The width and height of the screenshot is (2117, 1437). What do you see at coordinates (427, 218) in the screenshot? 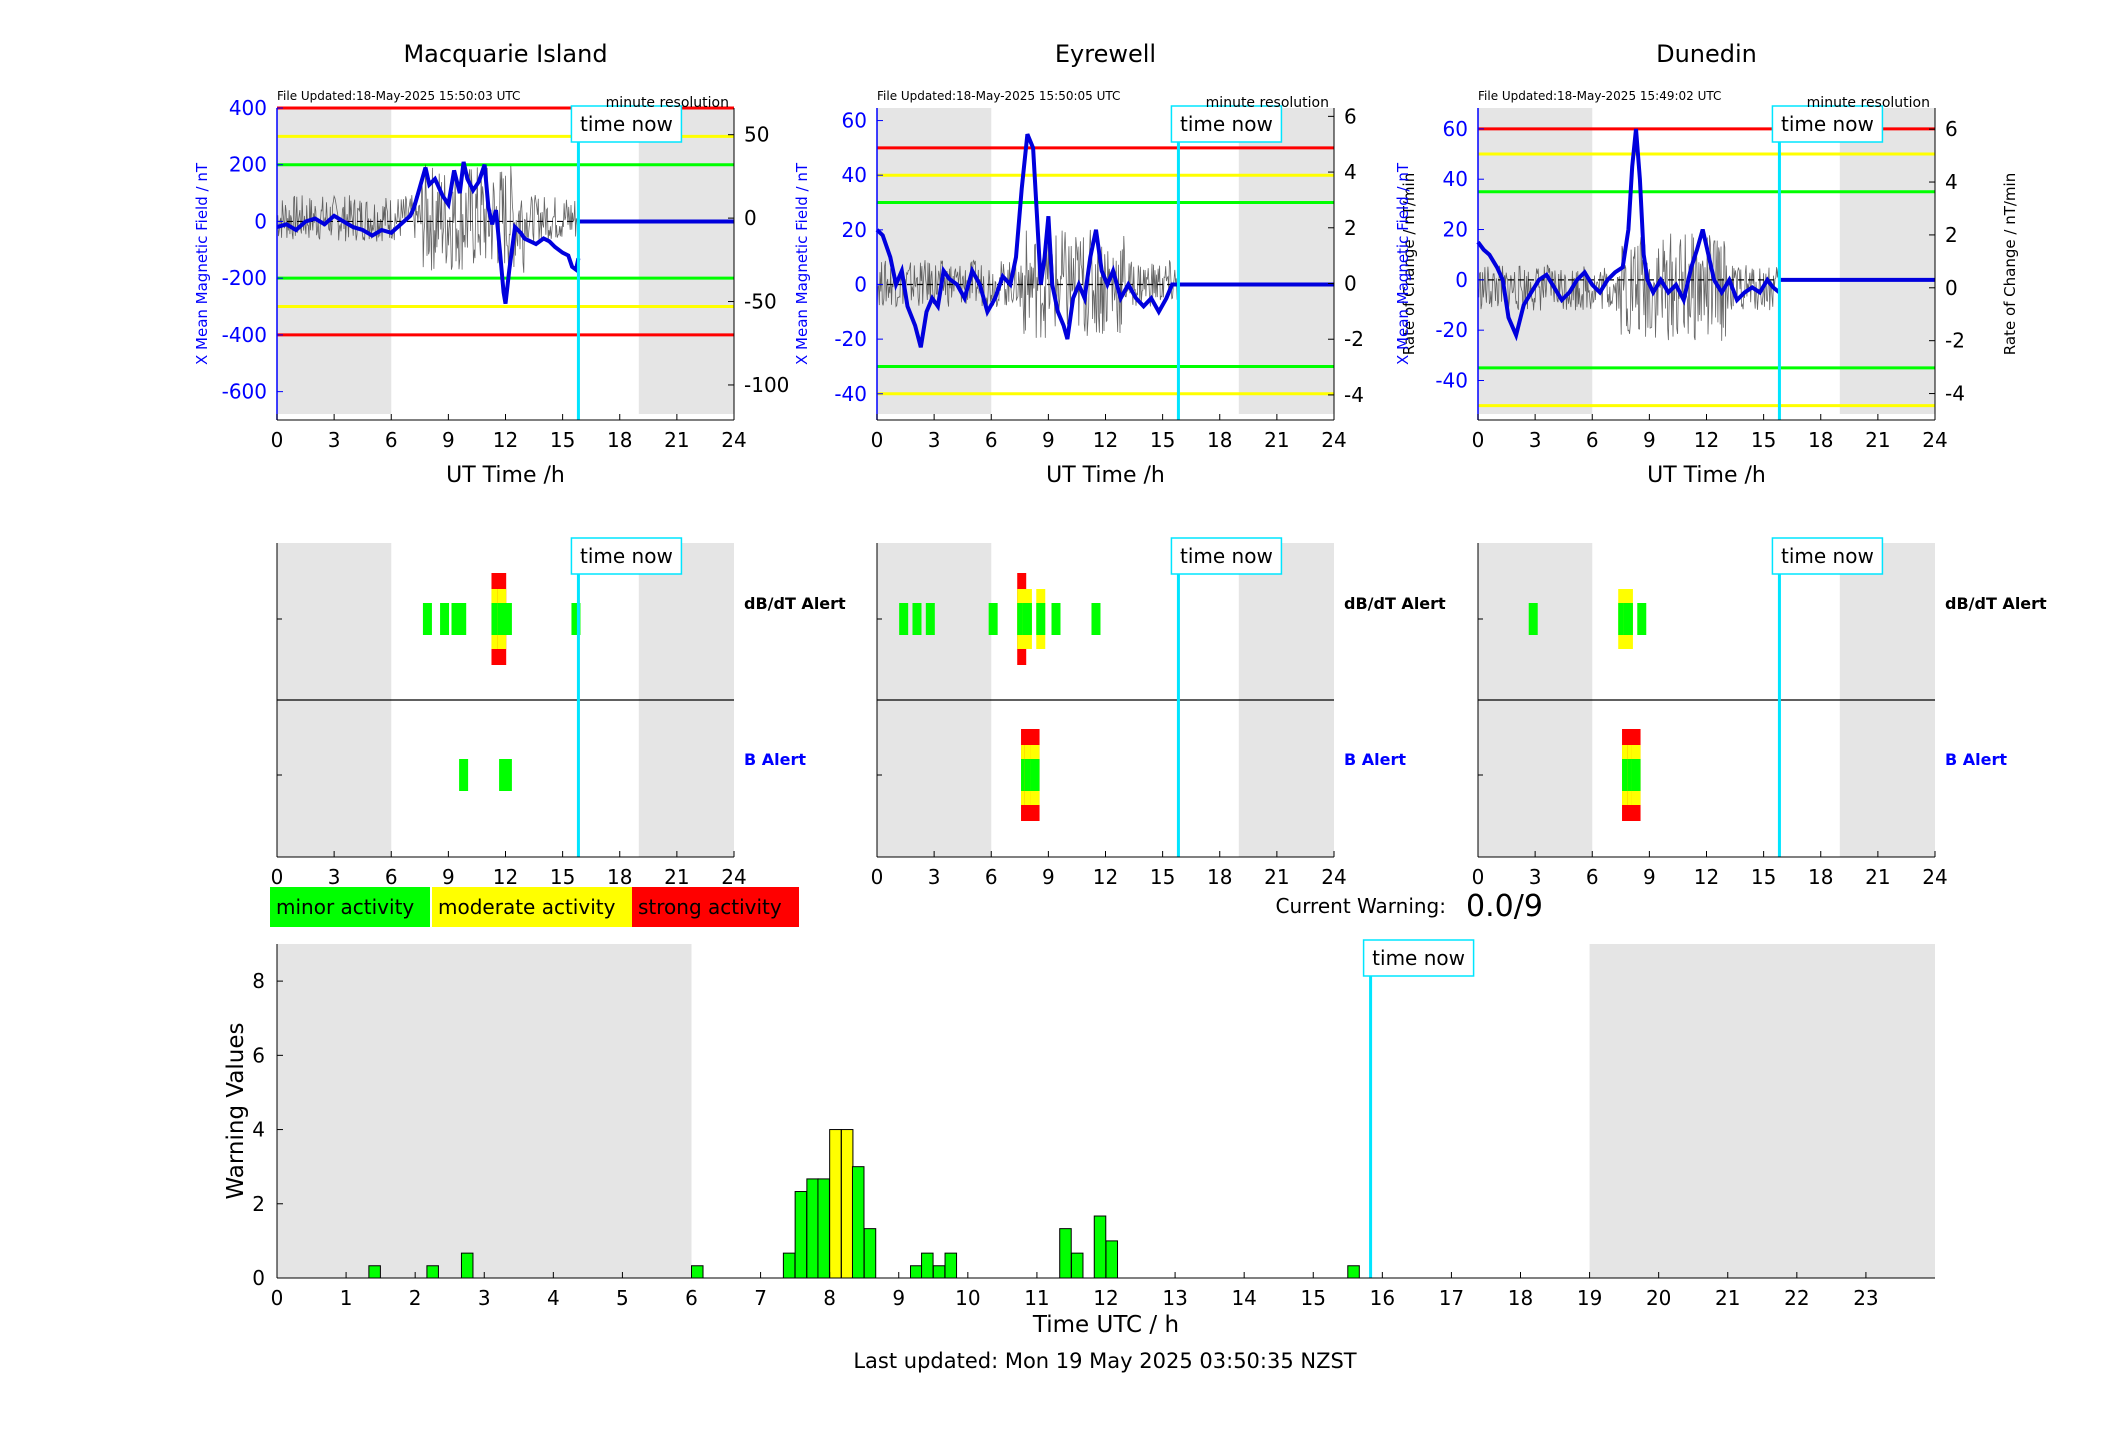
I see `rate-of-change-trace` at bounding box center [427, 218].